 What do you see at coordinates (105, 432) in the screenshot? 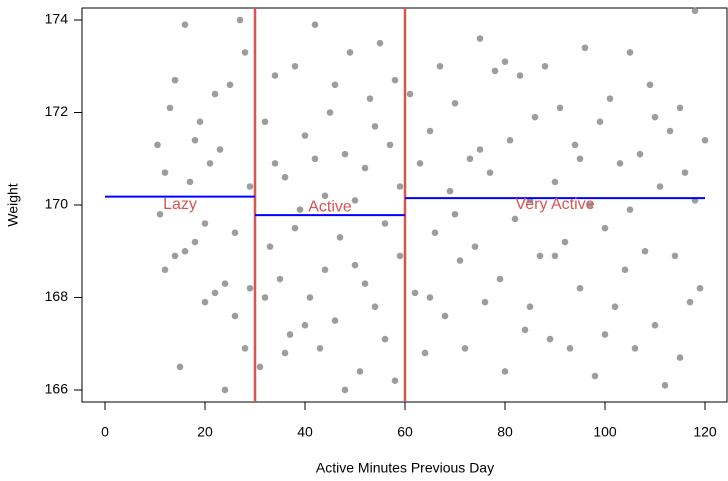
I see `x-tick-label: 0` at bounding box center [105, 432].